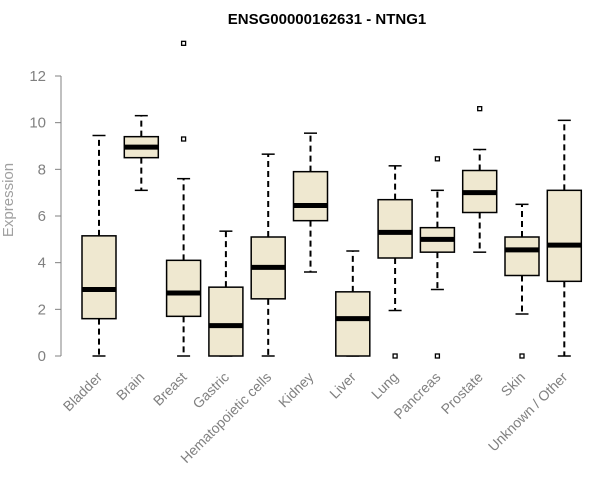 The width and height of the screenshot is (600, 500). Describe the element at coordinates (130, 386) in the screenshot. I see `x-tick-label: Brain` at that location.